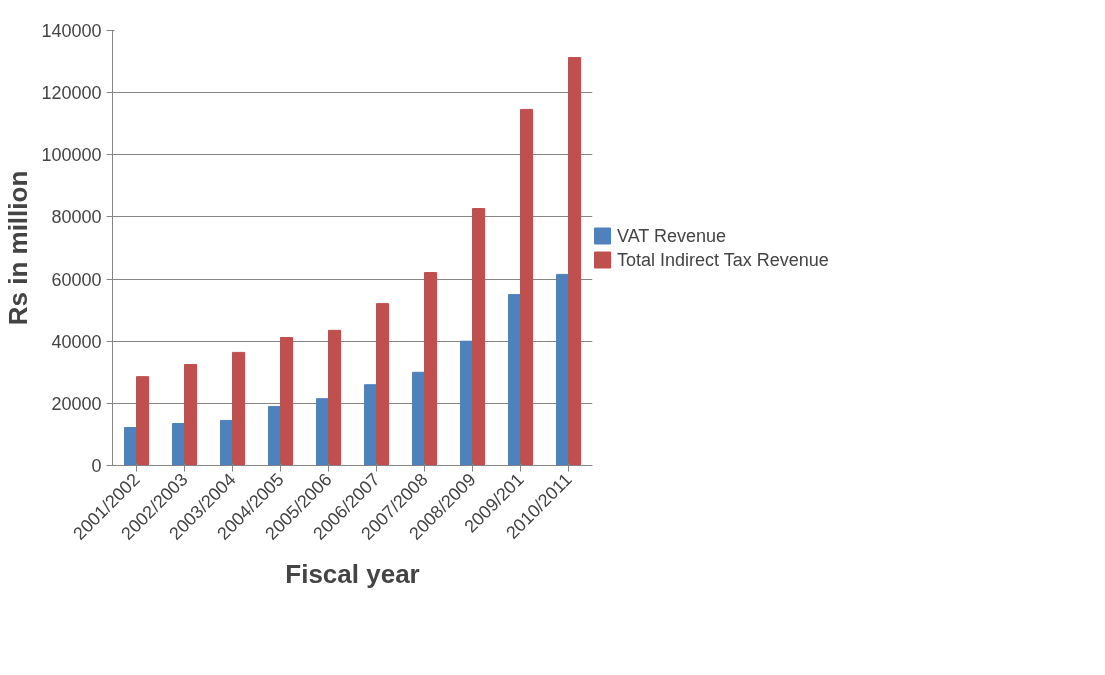 This screenshot has width=1105, height=675. Describe the element at coordinates (71, 31) in the screenshot. I see `y-tick-label: 140000` at that location.